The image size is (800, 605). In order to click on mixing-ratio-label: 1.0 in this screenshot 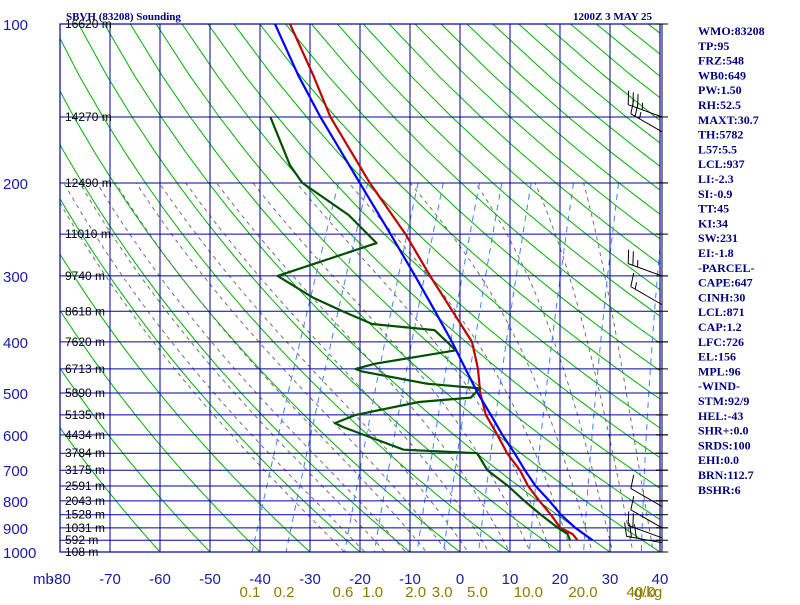, I will do `click(372, 592)`.